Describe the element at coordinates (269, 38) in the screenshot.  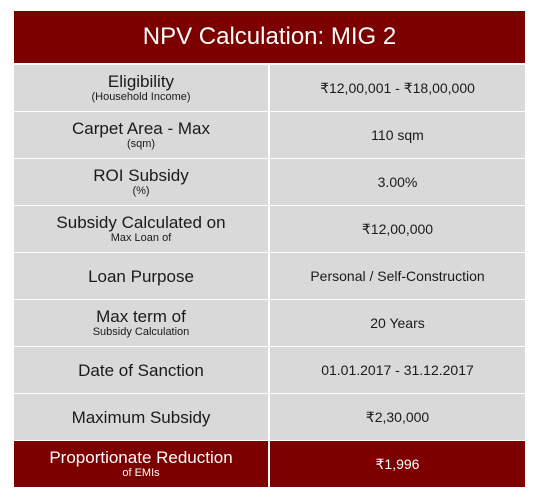
I see `table-title: NPV Calculation: MIG 2` at that location.